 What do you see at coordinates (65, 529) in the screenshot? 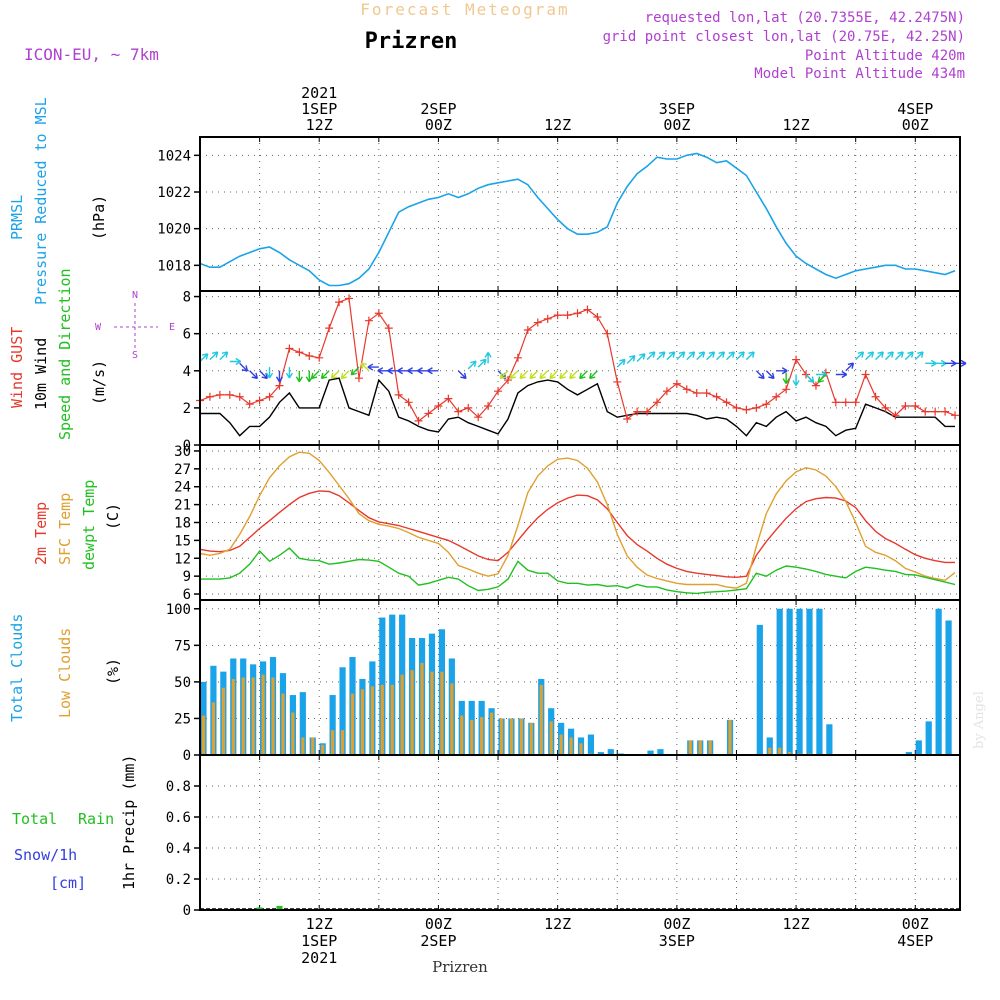
I see `temp-label-sfc: SFC Temp` at bounding box center [65, 529].